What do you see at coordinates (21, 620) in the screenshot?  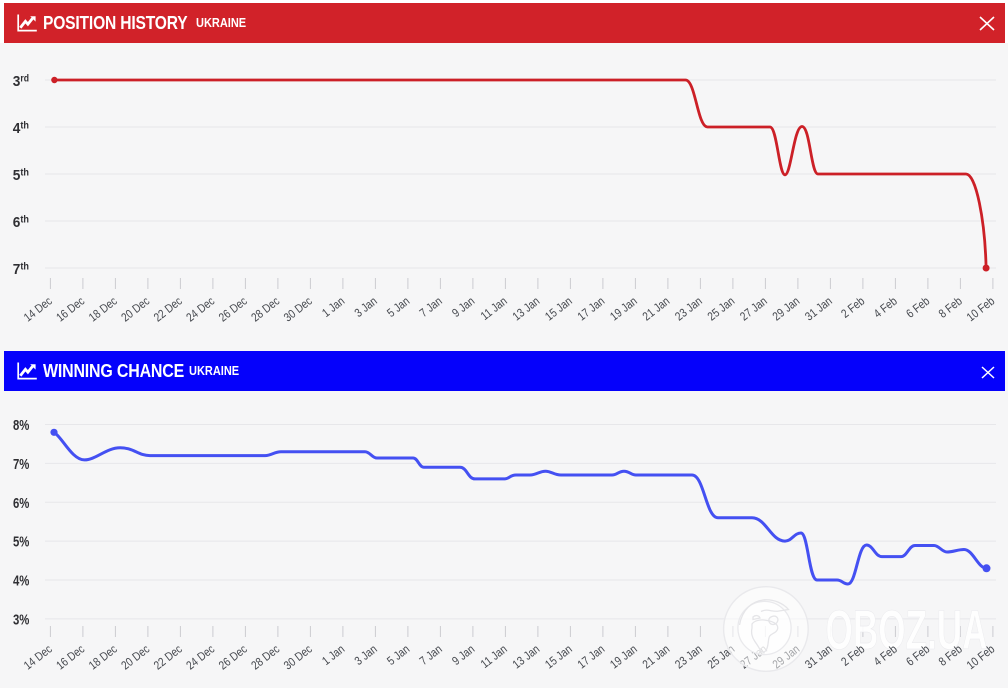 I see `svg-text: 3%` at bounding box center [21, 620].